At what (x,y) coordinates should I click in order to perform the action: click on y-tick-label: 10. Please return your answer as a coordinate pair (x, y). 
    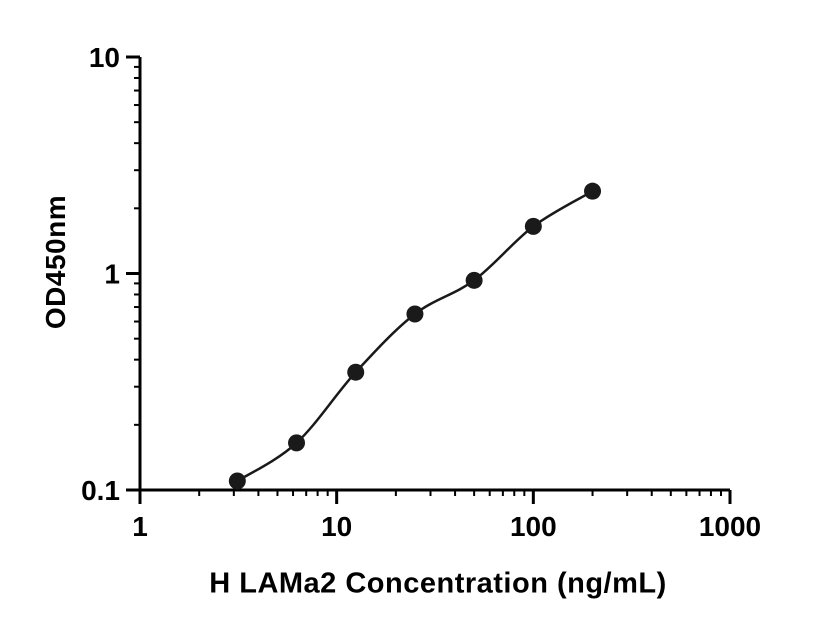
    Looking at the image, I should click on (104, 57).